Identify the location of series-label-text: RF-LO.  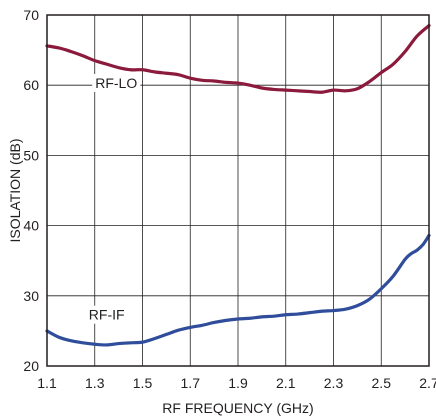
(116, 83).